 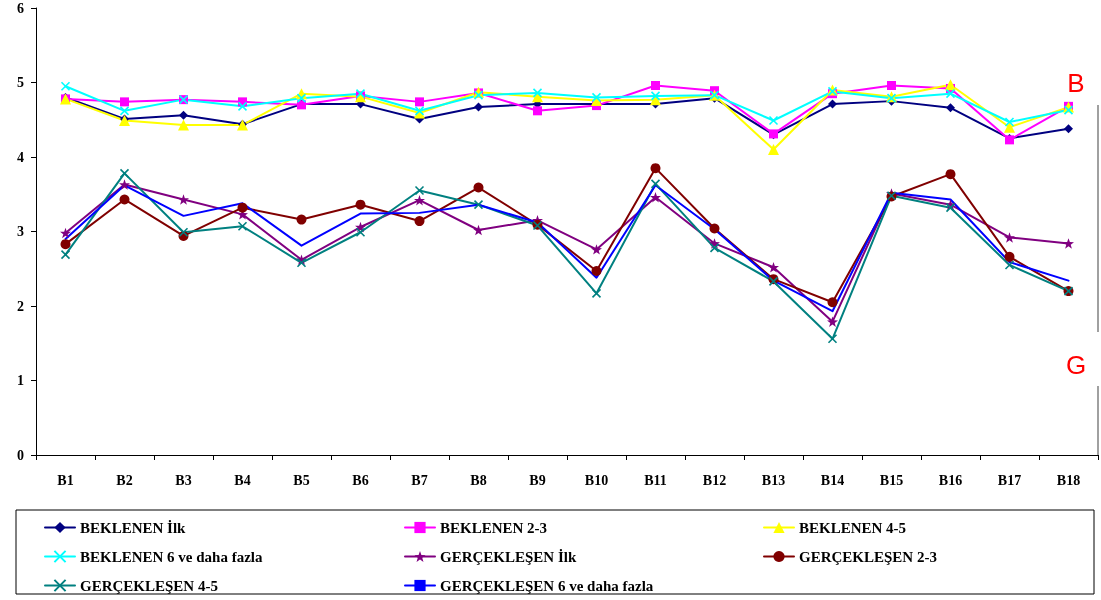 What do you see at coordinates (547, 585) in the screenshot?
I see `legend-label: GERÇEKLEŞEN 6 ve daha fazla` at bounding box center [547, 585].